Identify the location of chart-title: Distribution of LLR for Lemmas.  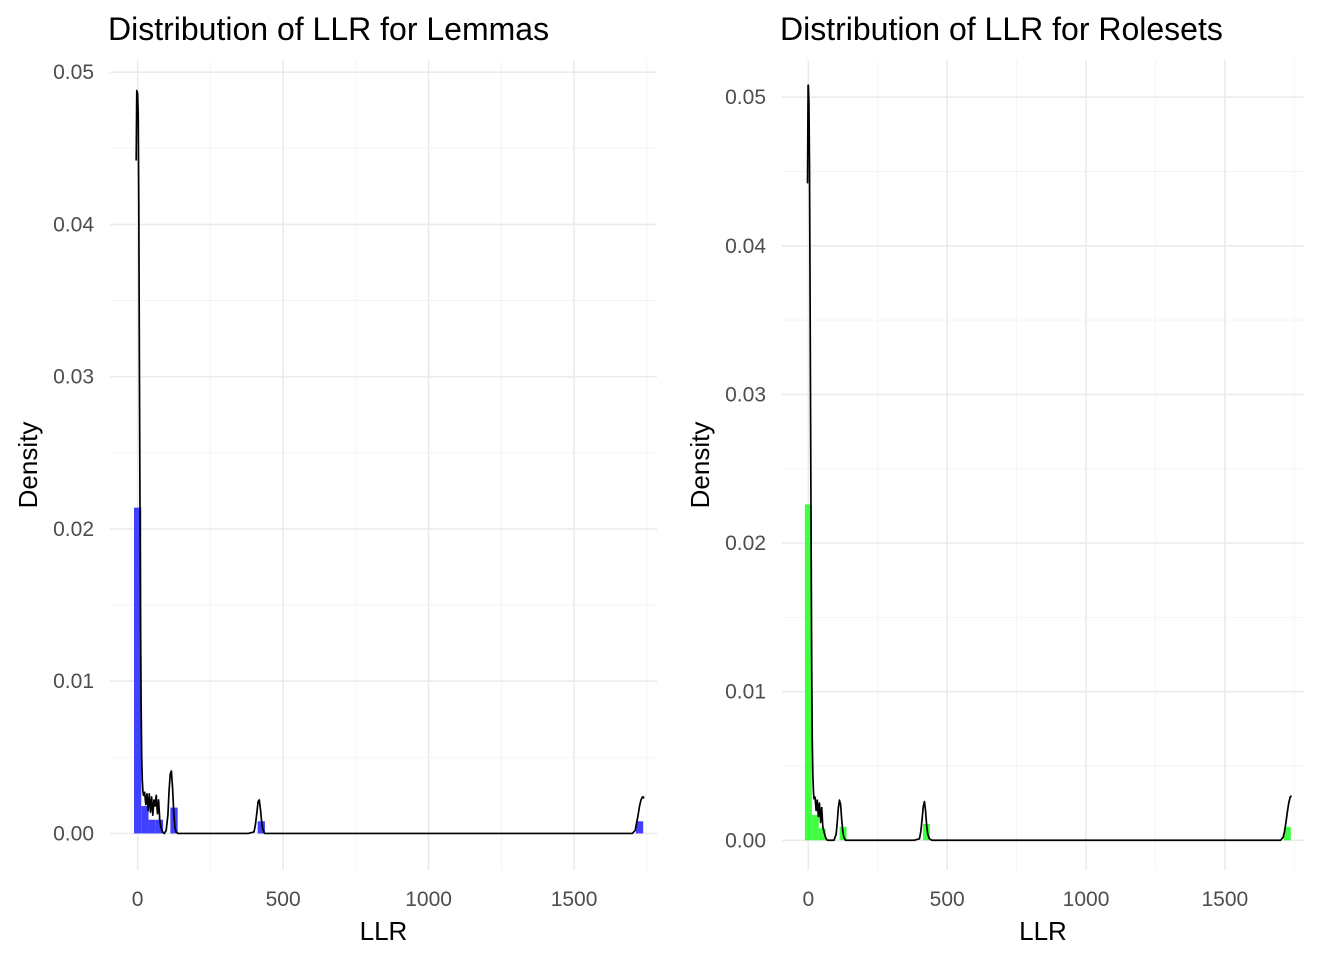
(328, 29).